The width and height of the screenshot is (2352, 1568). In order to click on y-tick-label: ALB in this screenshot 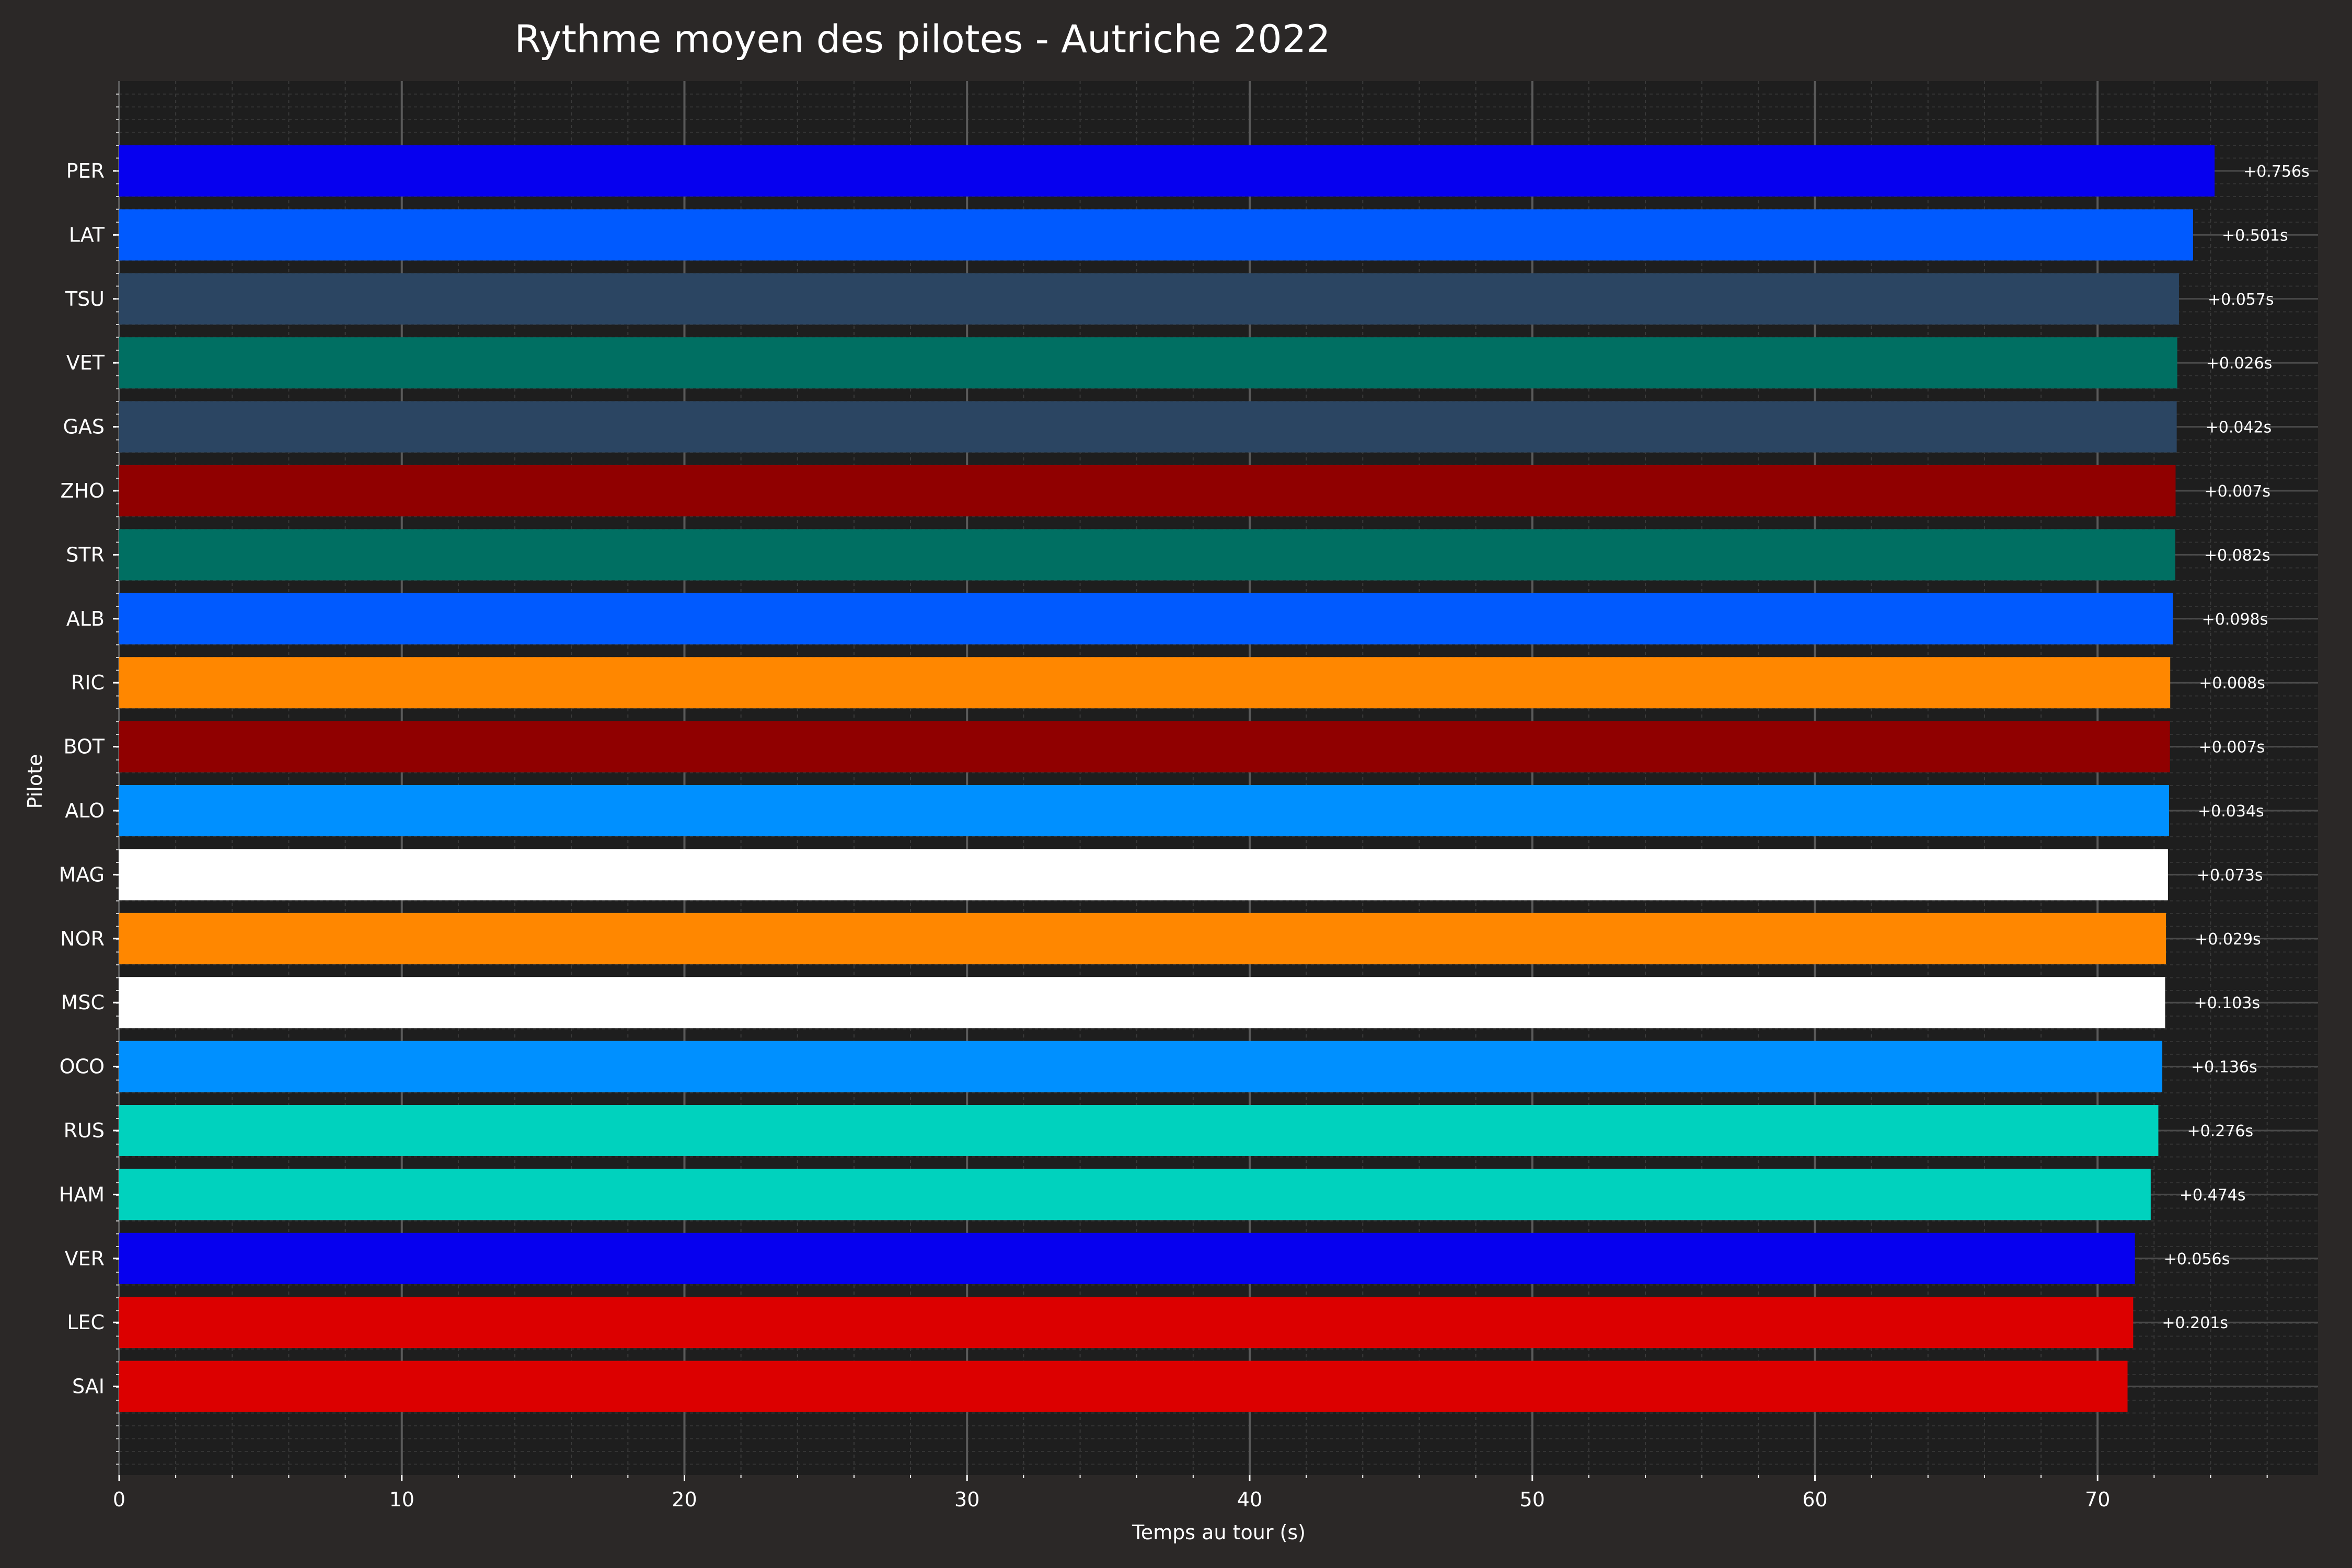, I will do `click(85, 618)`.